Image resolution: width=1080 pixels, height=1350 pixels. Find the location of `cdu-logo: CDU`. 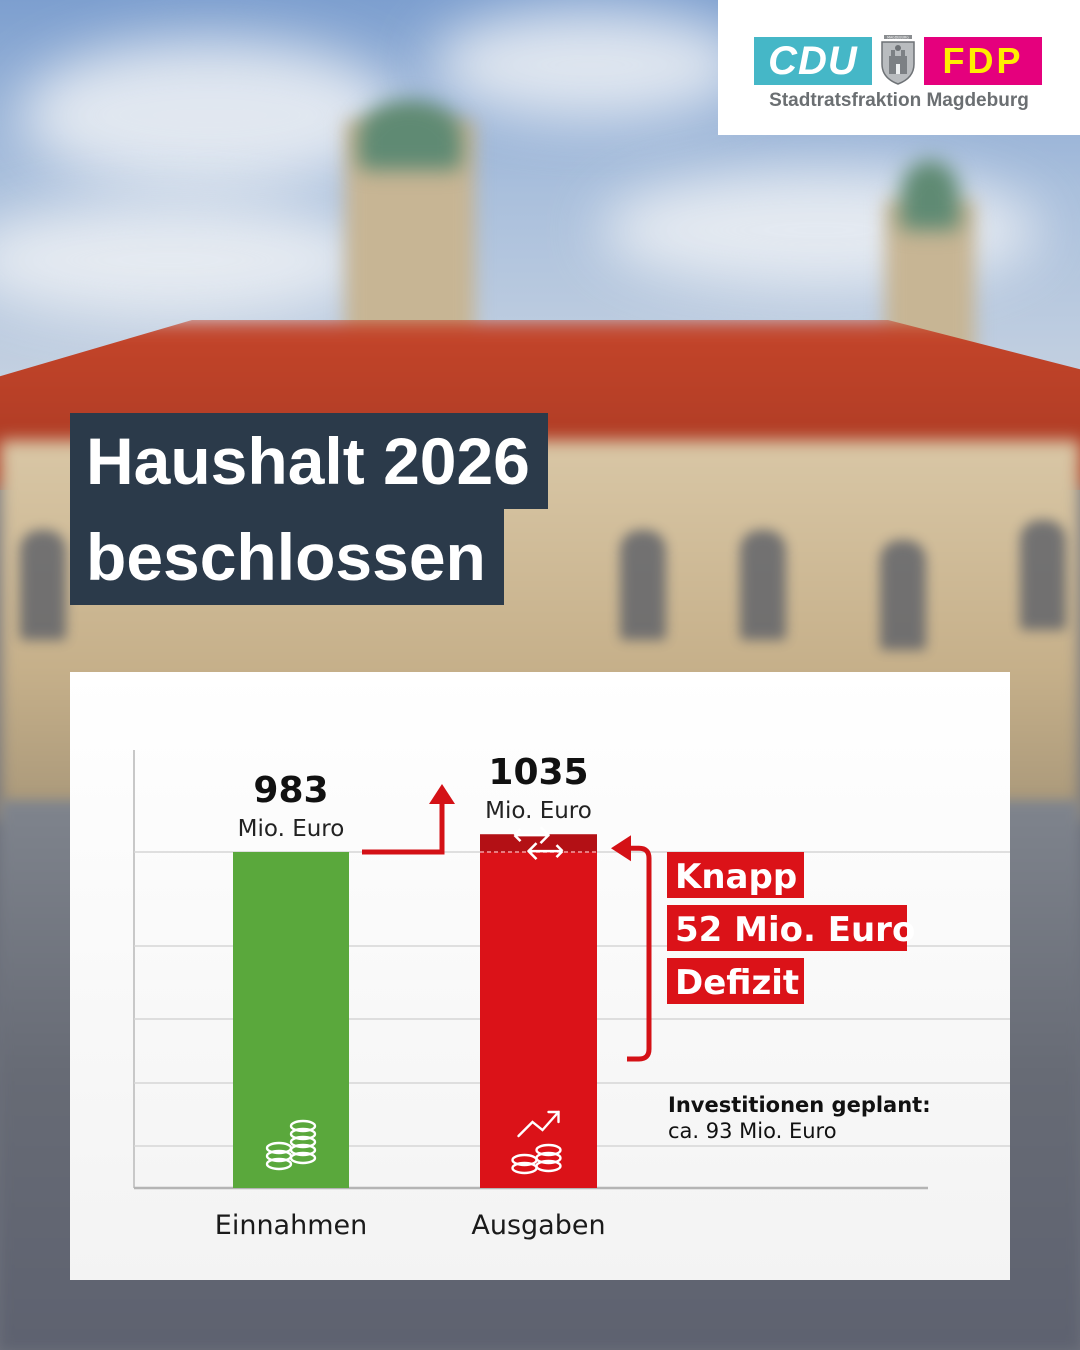

cdu-logo: CDU is located at coordinates (813, 61).